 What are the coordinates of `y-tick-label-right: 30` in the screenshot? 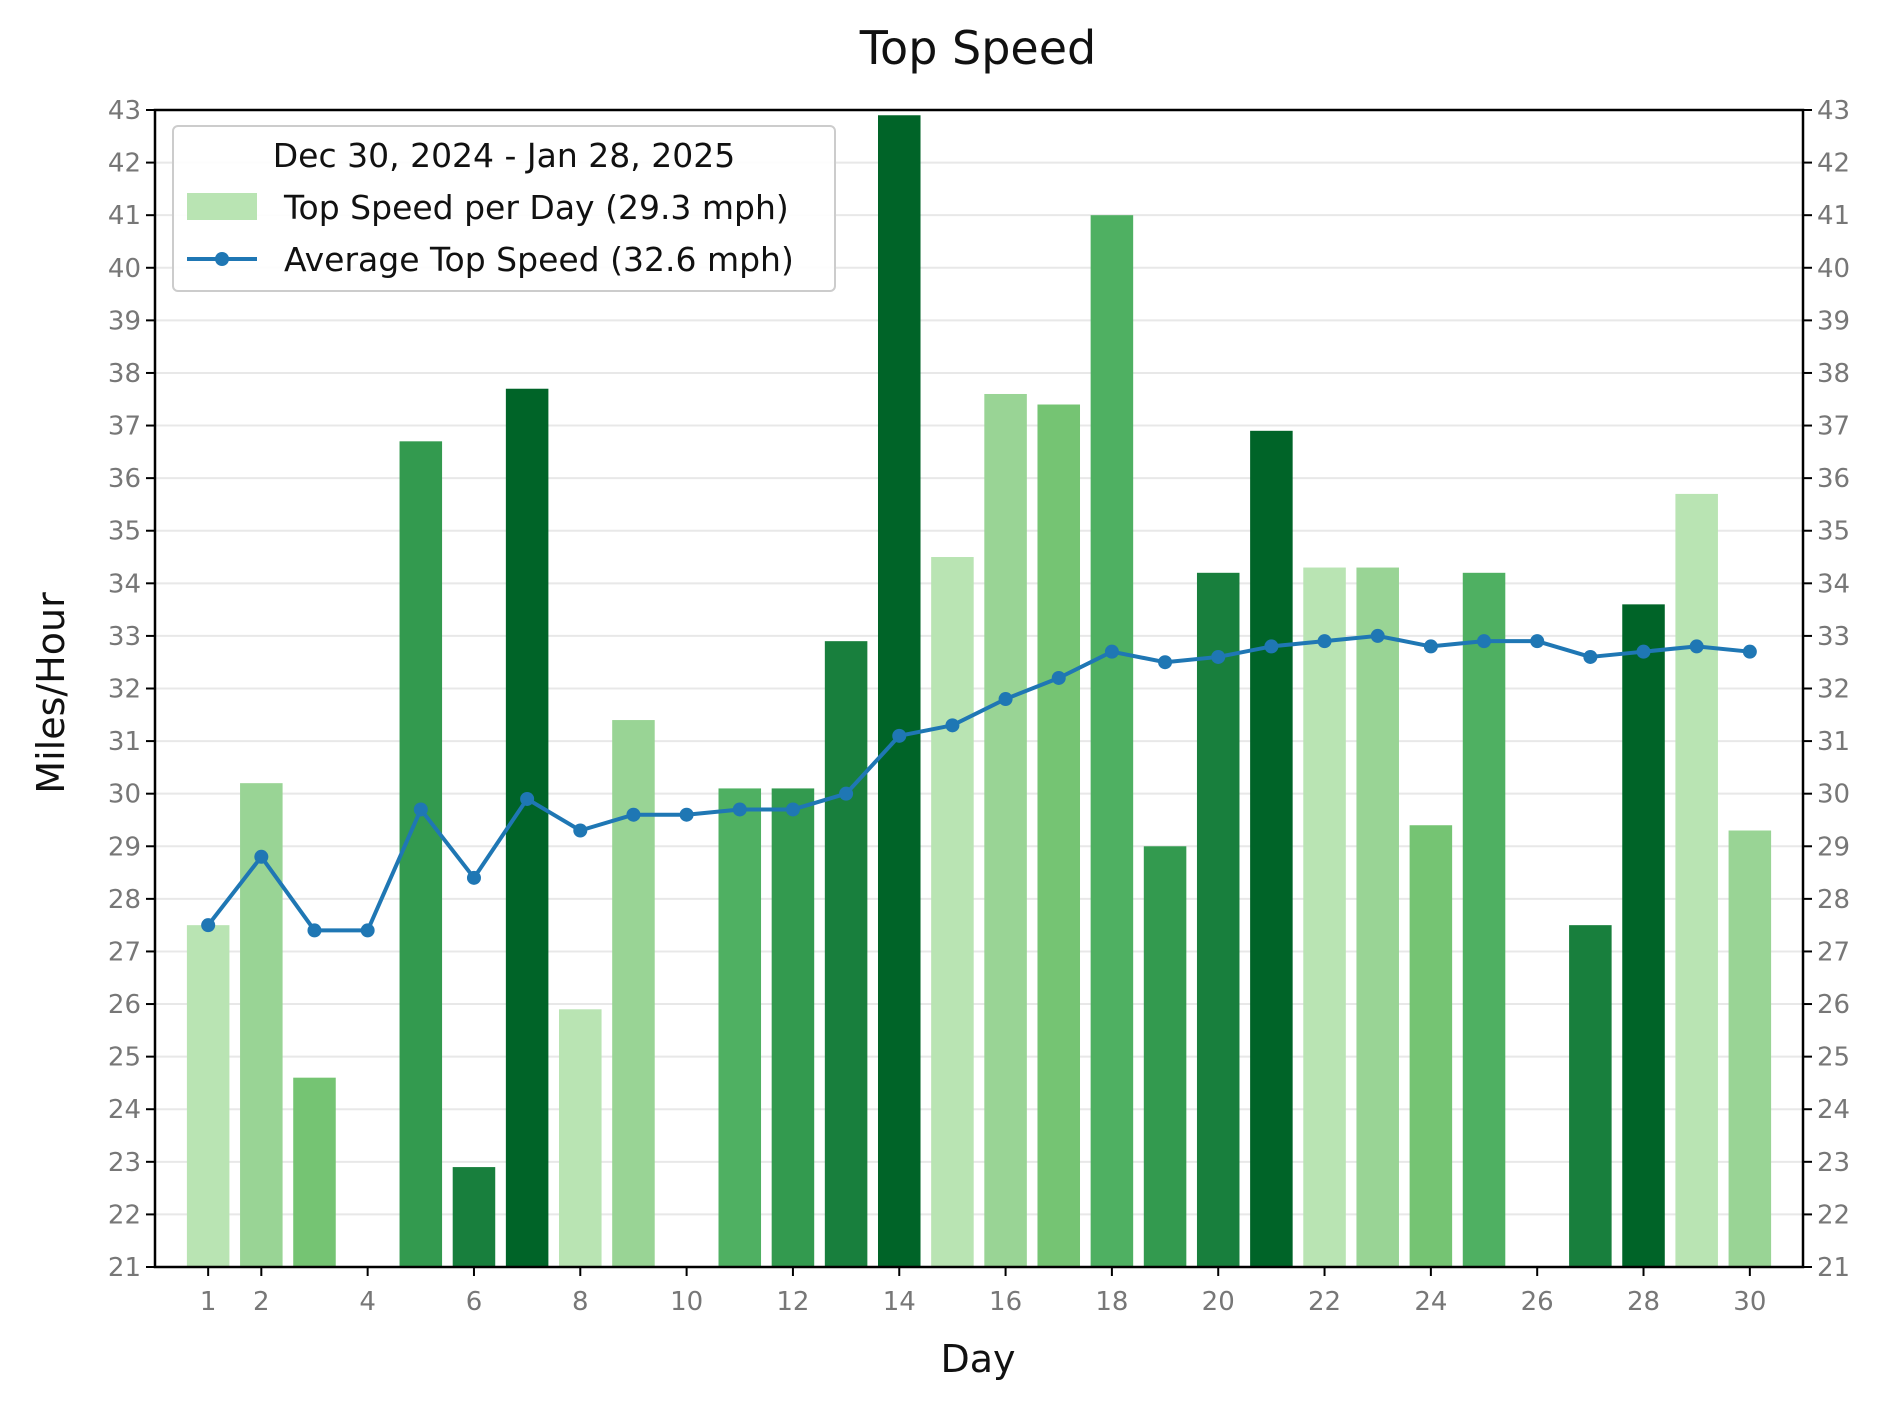 It's located at (1833, 795).